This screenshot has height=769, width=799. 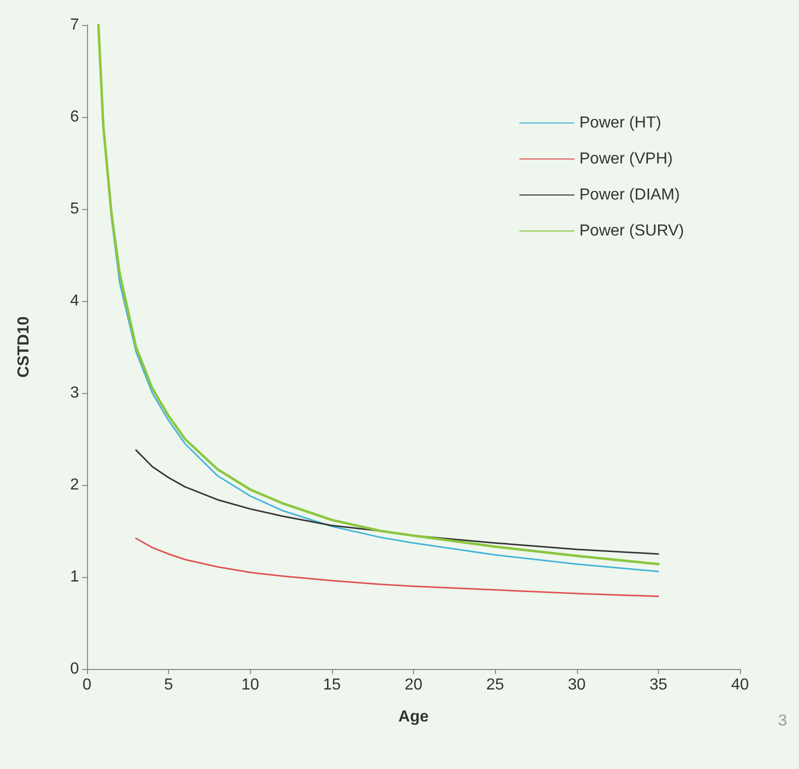 What do you see at coordinates (495, 685) in the screenshot?
I see `x-tick-label: 25` at bounding box center [495, 685].